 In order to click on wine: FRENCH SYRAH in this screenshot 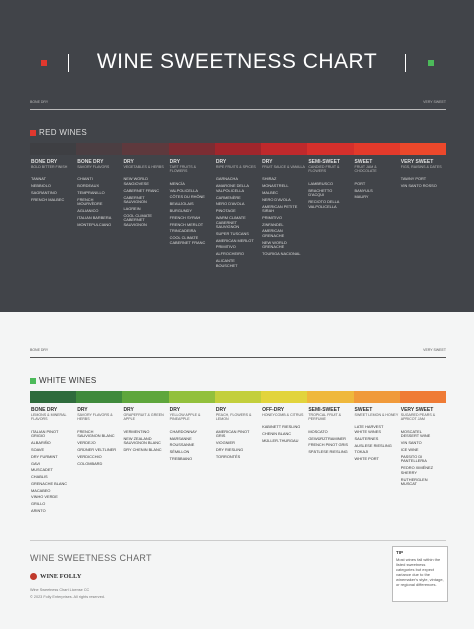, I will do `click(185, 217)`.